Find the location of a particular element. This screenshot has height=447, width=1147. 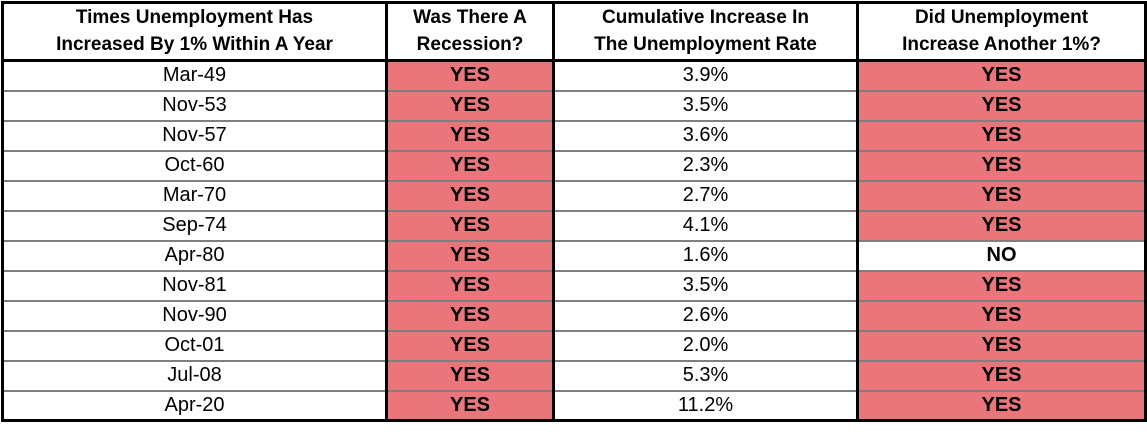

header-date-line1: Times Unemployment Has is located at coordinates (194, 17).